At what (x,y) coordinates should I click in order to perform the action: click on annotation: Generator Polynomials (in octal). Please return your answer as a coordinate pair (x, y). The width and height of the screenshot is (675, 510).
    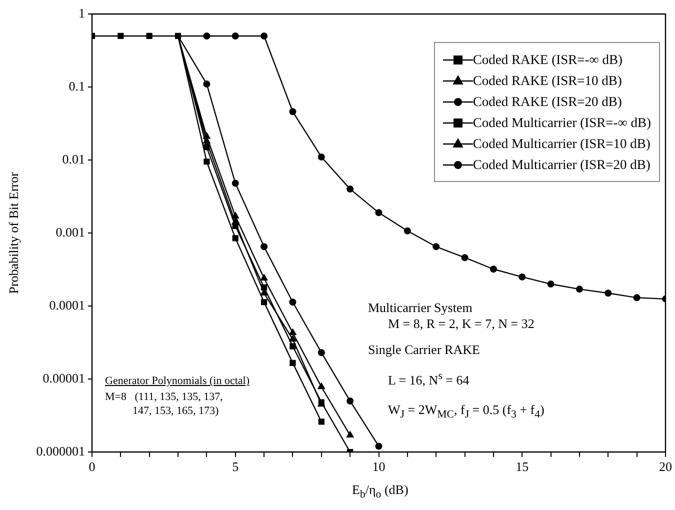
    Looking at the image, I should click on (177, 382).